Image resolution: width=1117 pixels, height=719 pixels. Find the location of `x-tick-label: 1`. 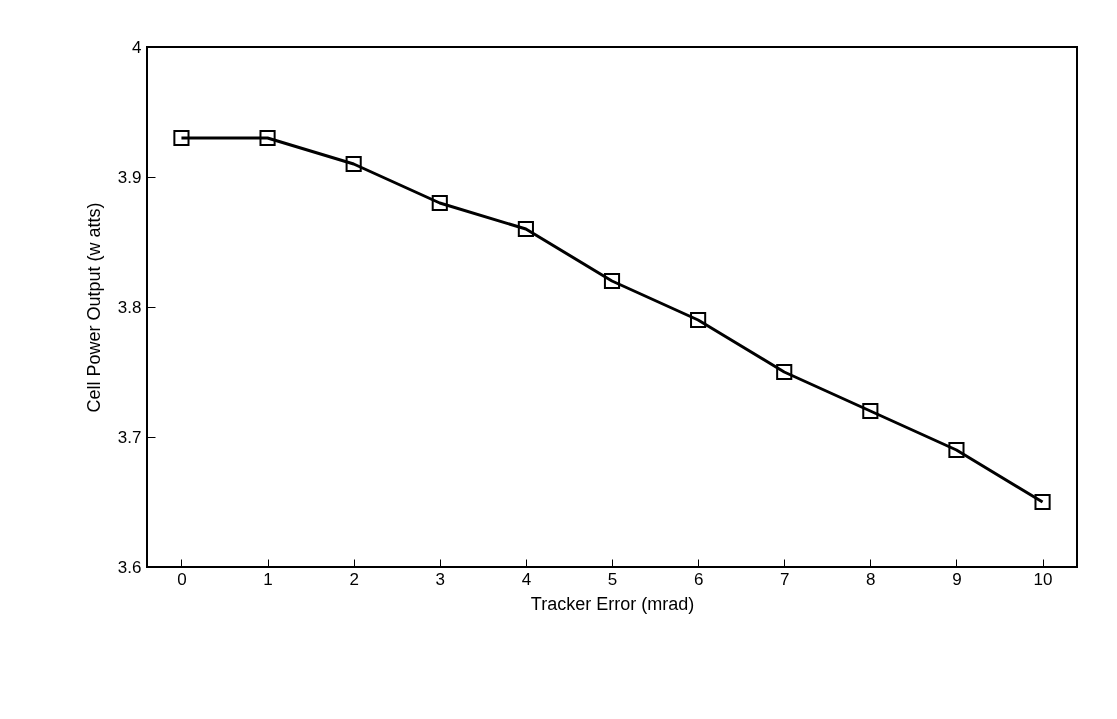

x-tick-label: 1 is located at coordinates (268, 579).